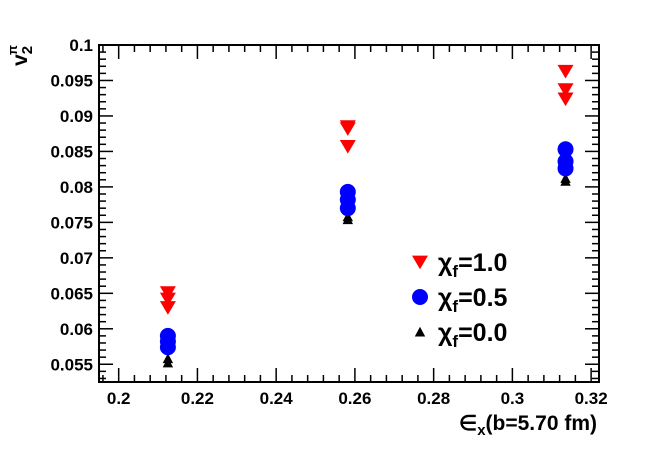 The width and height of the screenshot is (664, 450). What do you see at coordinates (71, 151) in the screenshot?
I see `y-tick-label: 0.085` at bounding box center [71, 151].